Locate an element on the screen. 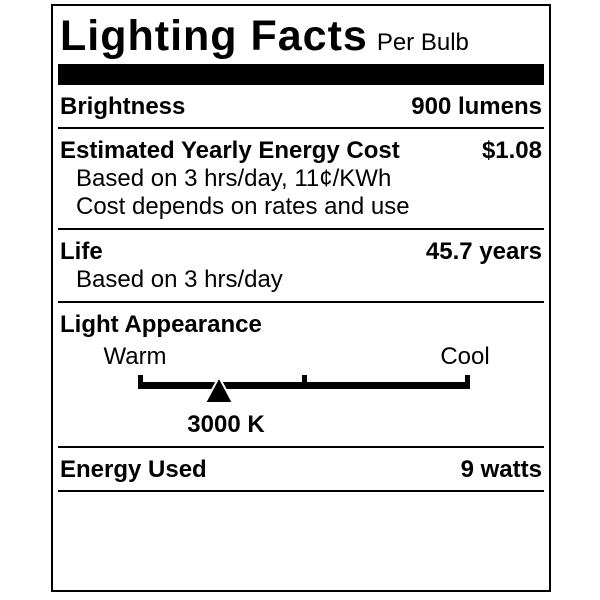  life-section: Life 45.7 years Based on 3 hrs/day is located at coordinates (301, 266).